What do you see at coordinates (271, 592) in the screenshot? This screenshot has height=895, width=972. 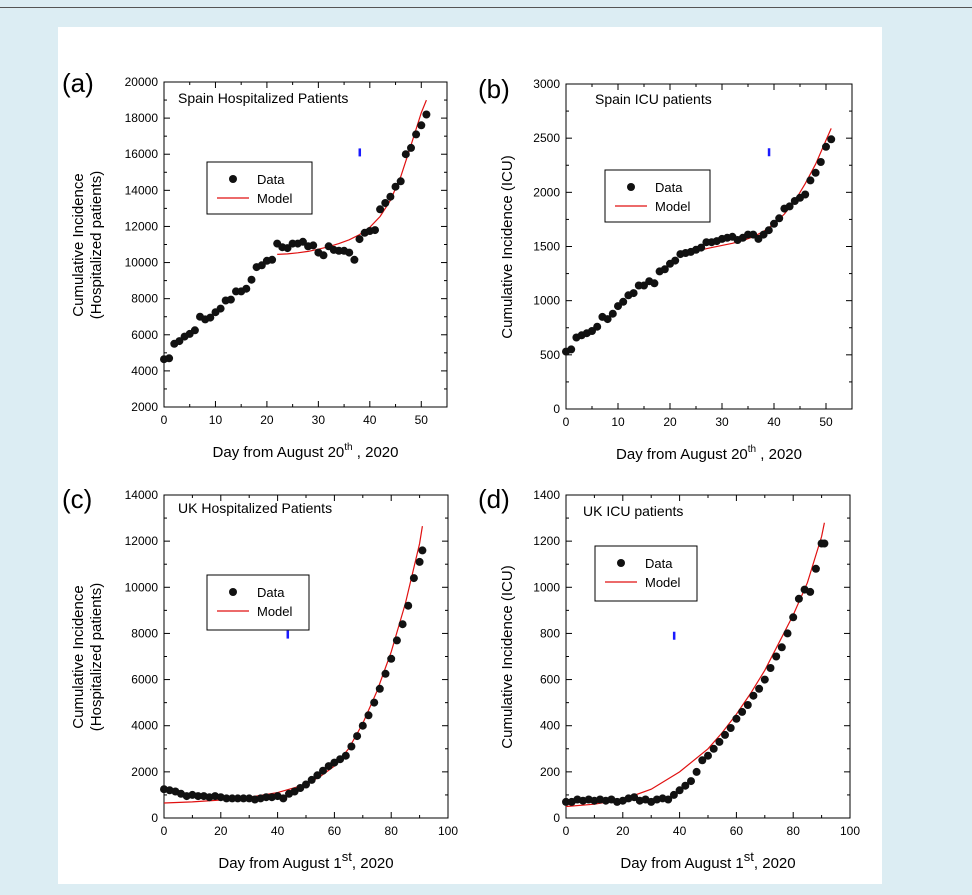 I see `chart-c-legend-data-label: Data` at bounding box center [271, 592].